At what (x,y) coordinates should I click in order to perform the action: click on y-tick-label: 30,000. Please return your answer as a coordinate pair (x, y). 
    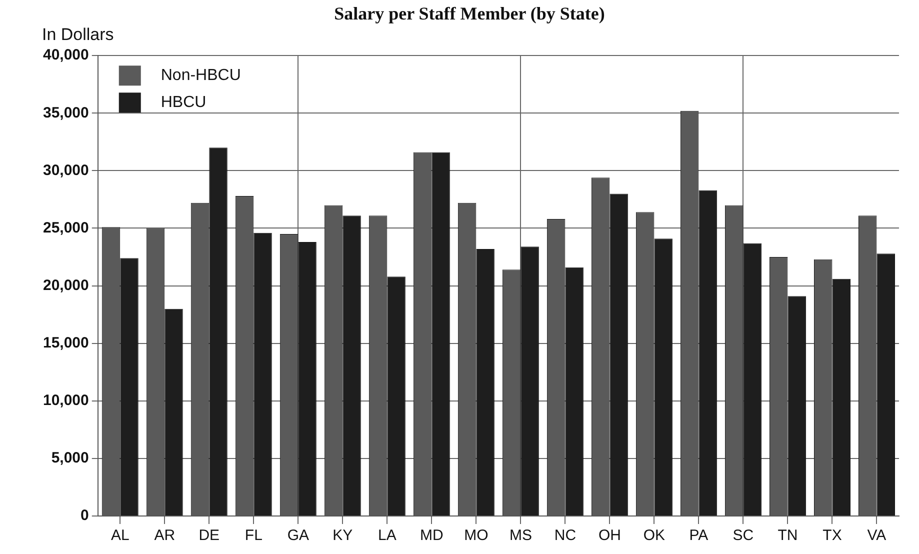
    Looking at the image, I should click on (65, 170).